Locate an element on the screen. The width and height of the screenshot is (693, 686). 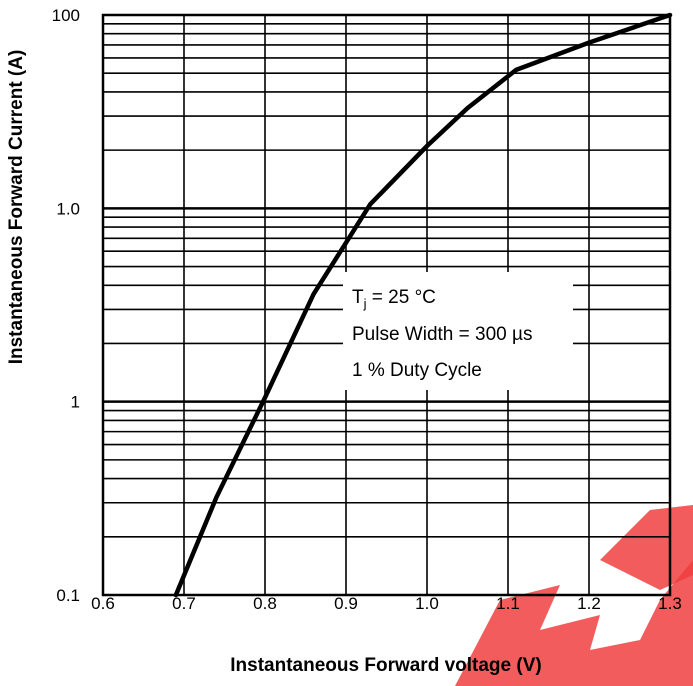
y-tick-label: 1 is located at coordinates (75, 402).